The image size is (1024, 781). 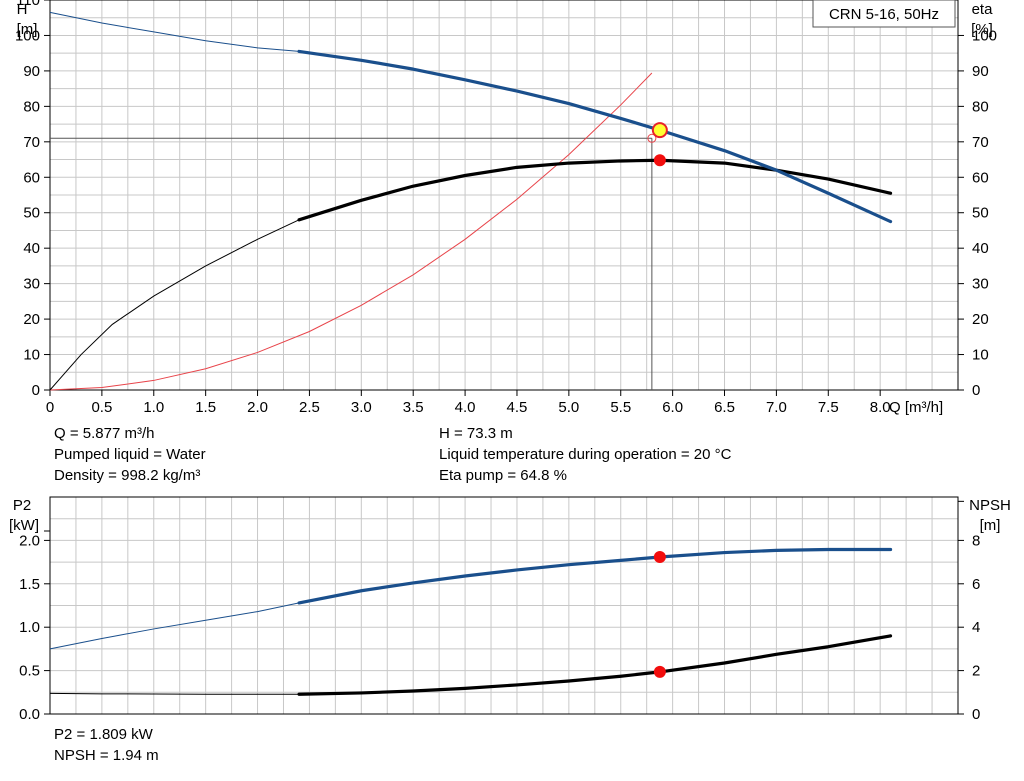 What do you see at coordinates (29, 627) in the screenshot?
I see `bottom-left-tick-label: 1.0` at bounding box center [29, 627].